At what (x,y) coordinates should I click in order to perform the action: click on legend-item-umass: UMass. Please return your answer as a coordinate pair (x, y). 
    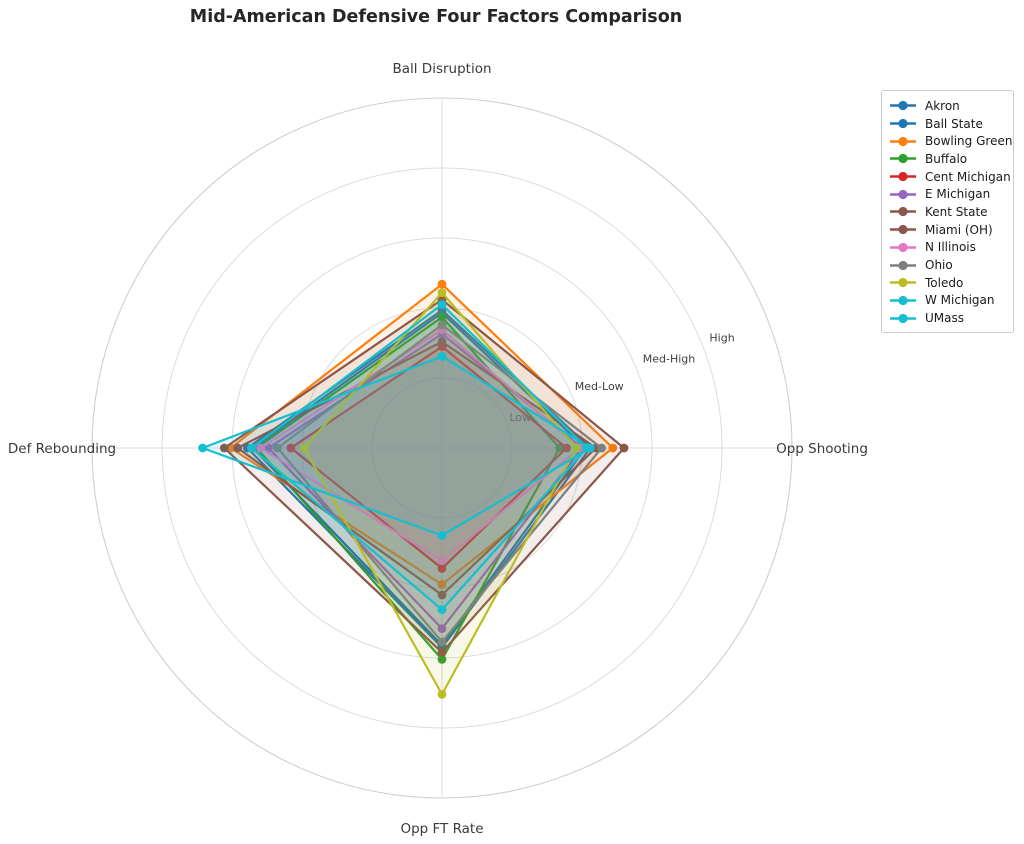
    Looking at the image, I should click on (948, 318).